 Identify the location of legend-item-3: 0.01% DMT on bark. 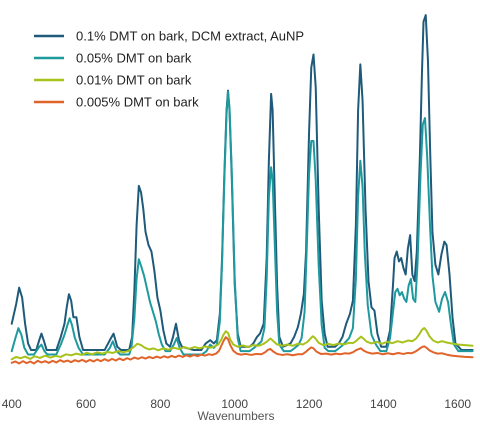
(113, 80).